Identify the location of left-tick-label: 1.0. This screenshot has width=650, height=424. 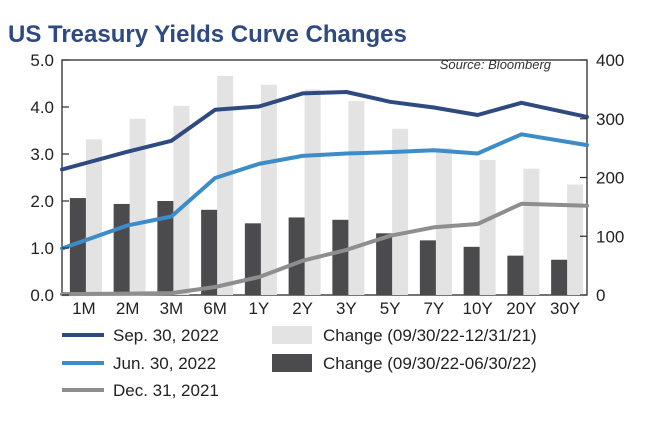
(42, 248).